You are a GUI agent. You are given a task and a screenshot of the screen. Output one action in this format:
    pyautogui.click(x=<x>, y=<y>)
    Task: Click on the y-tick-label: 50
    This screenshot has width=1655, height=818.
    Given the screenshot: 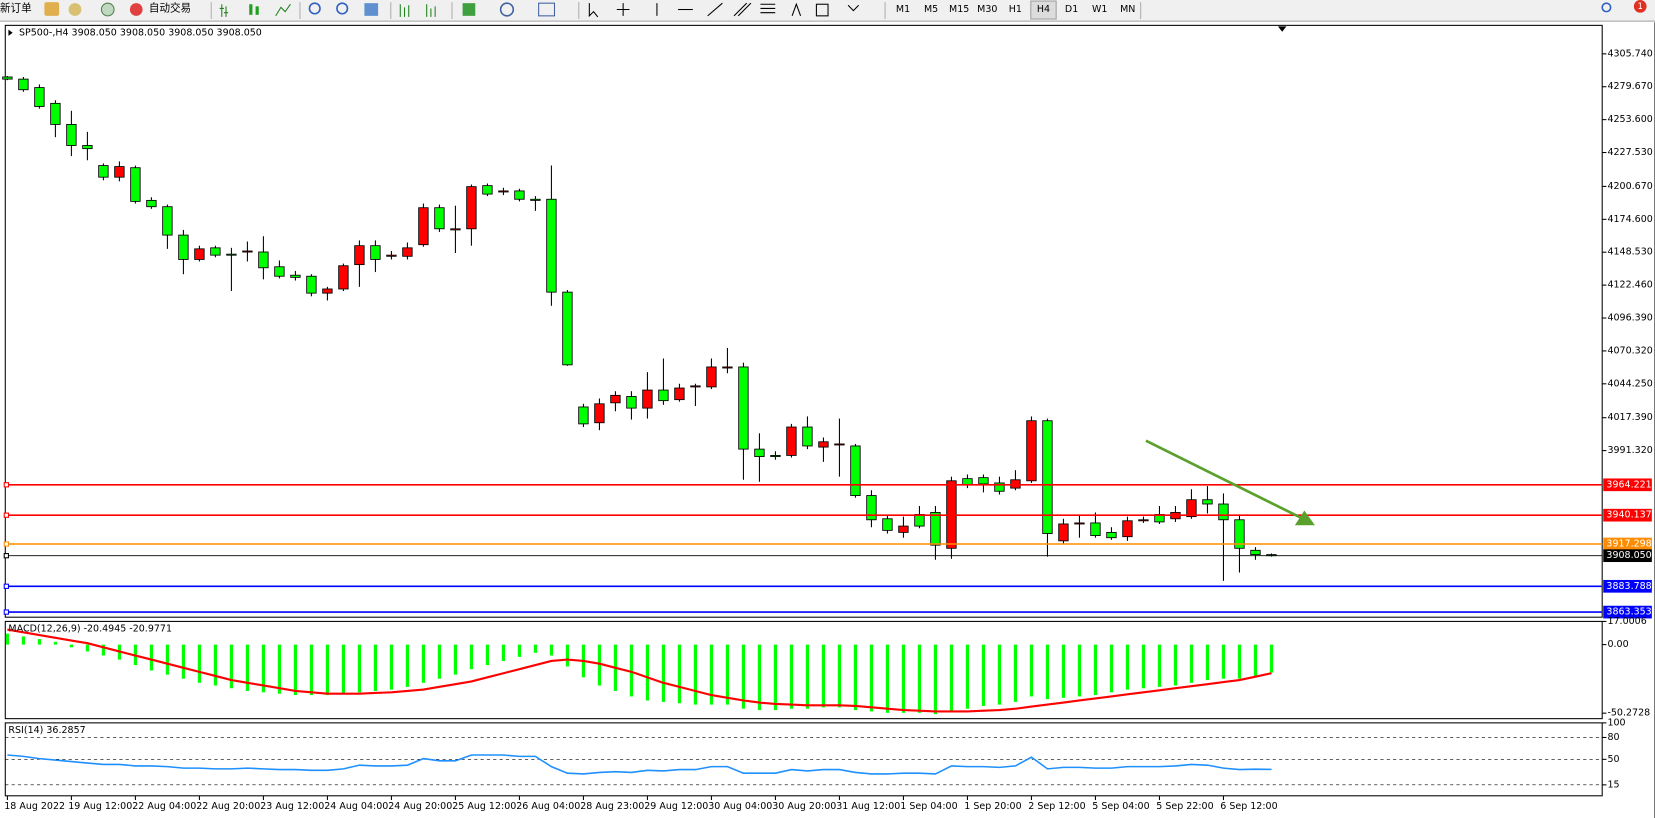 What is the action you would take?
    pyautogui.click(x=1613, y=759)
    